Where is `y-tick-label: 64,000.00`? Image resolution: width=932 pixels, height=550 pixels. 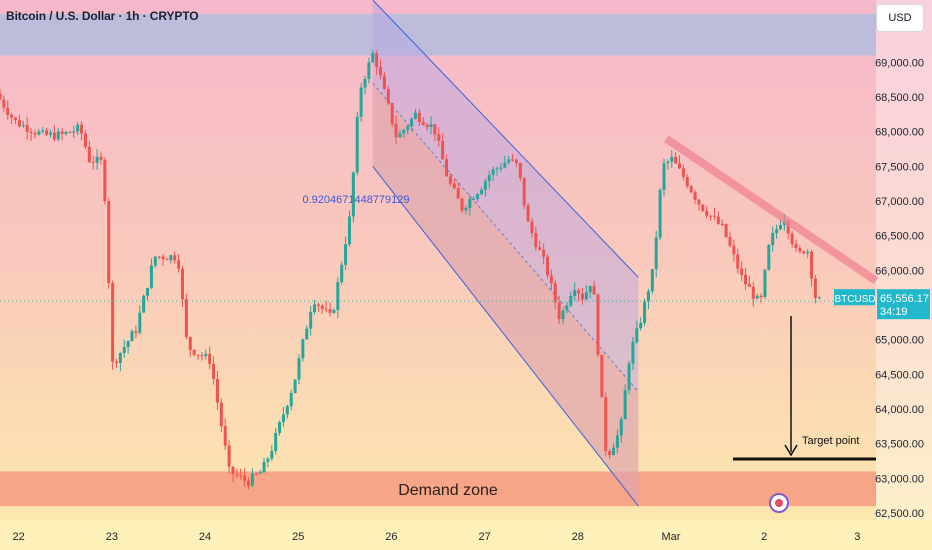 y-tick-label: 64,000.00 is located at coordinates (899, 410).